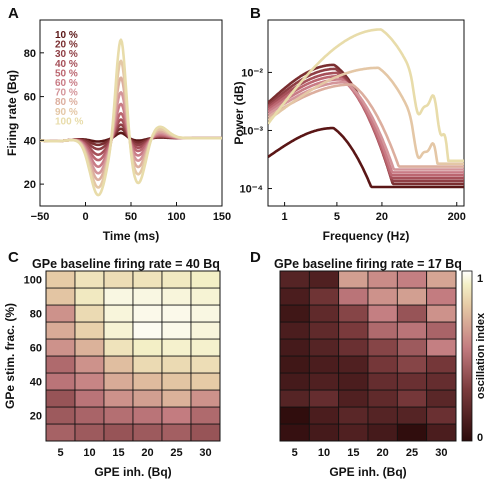  Describe the element at coordinates (33, 349) in the screenshot. I see `panel-c-y-ticks: 20 40 60 80 100` at that location.